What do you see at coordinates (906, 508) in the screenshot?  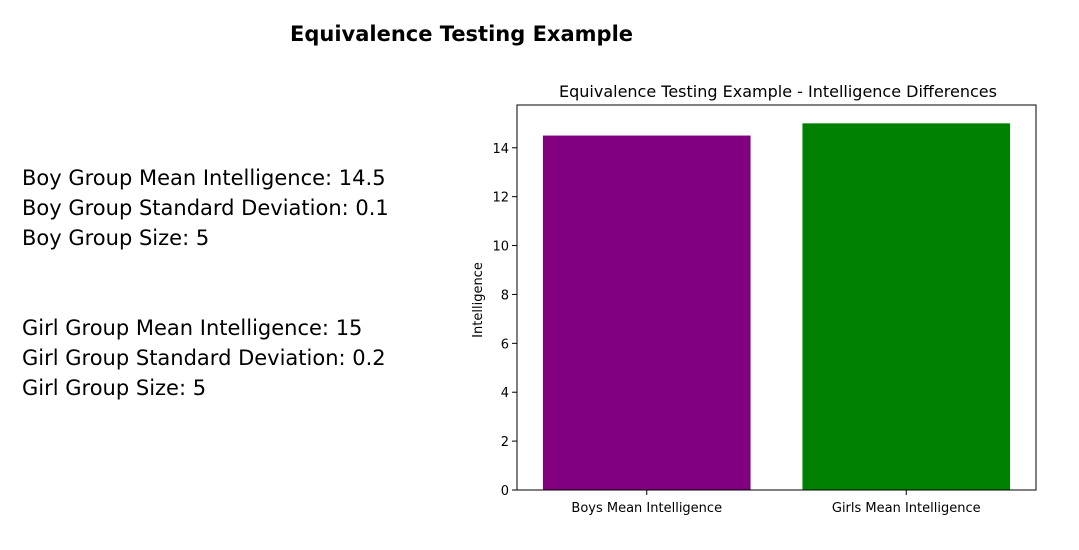 I see `x-tick-label: Girls Mean Intelligence` at bounding box center [906, 508].